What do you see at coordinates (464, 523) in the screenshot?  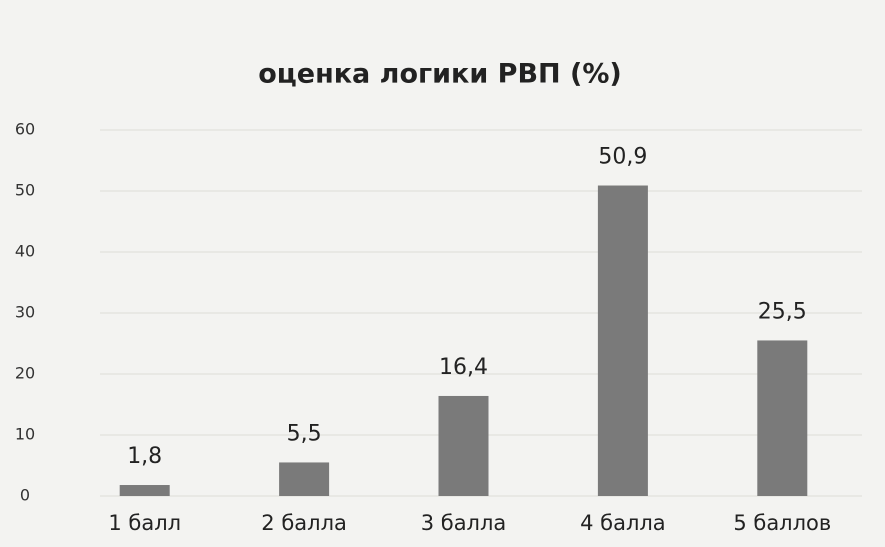 I see `x-tick-label: 3 балла` at bounding box center [464, 523].